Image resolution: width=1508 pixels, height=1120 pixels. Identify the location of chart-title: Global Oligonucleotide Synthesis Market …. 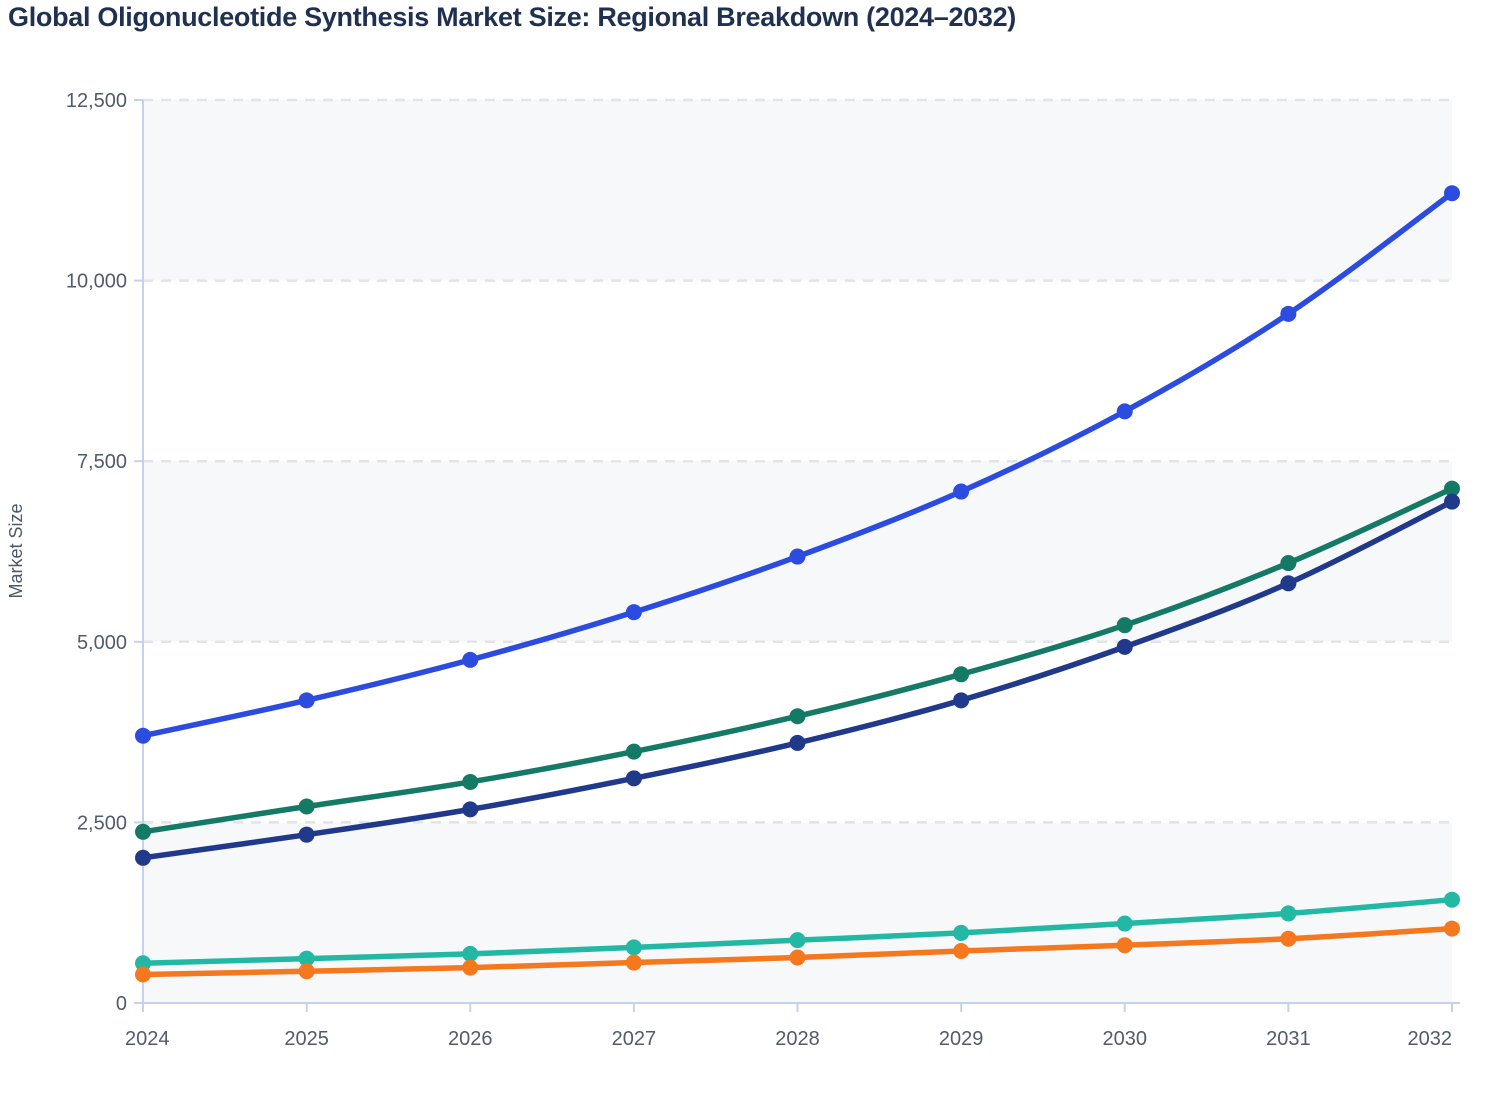
(512, 17).